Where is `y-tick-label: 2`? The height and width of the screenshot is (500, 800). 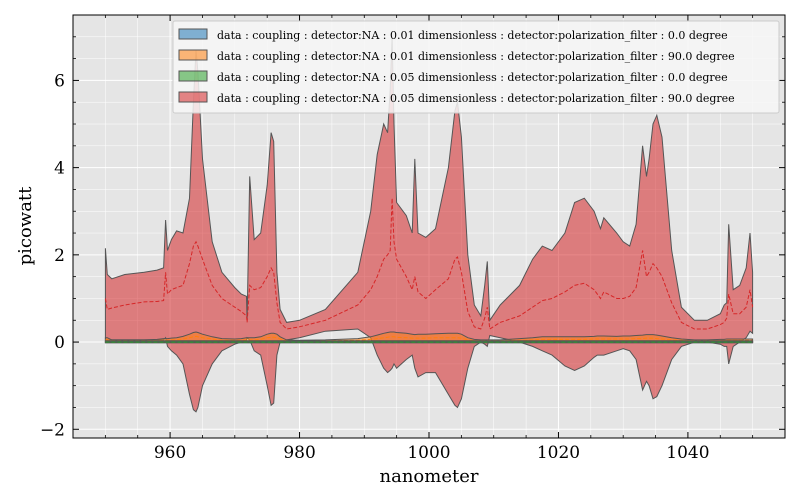 y-tick-label: 2 is located at coordinates (59, 256).